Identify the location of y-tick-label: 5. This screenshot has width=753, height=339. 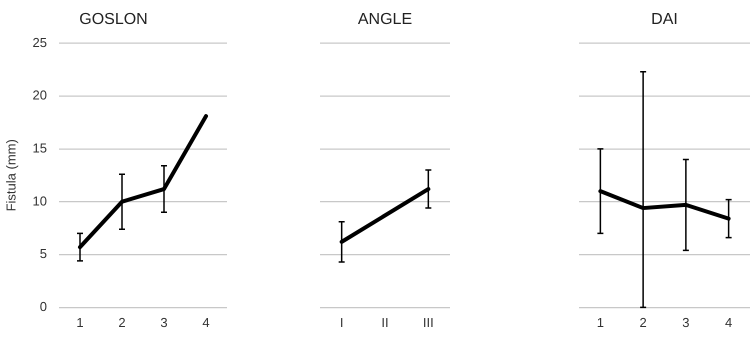
(43, 254).